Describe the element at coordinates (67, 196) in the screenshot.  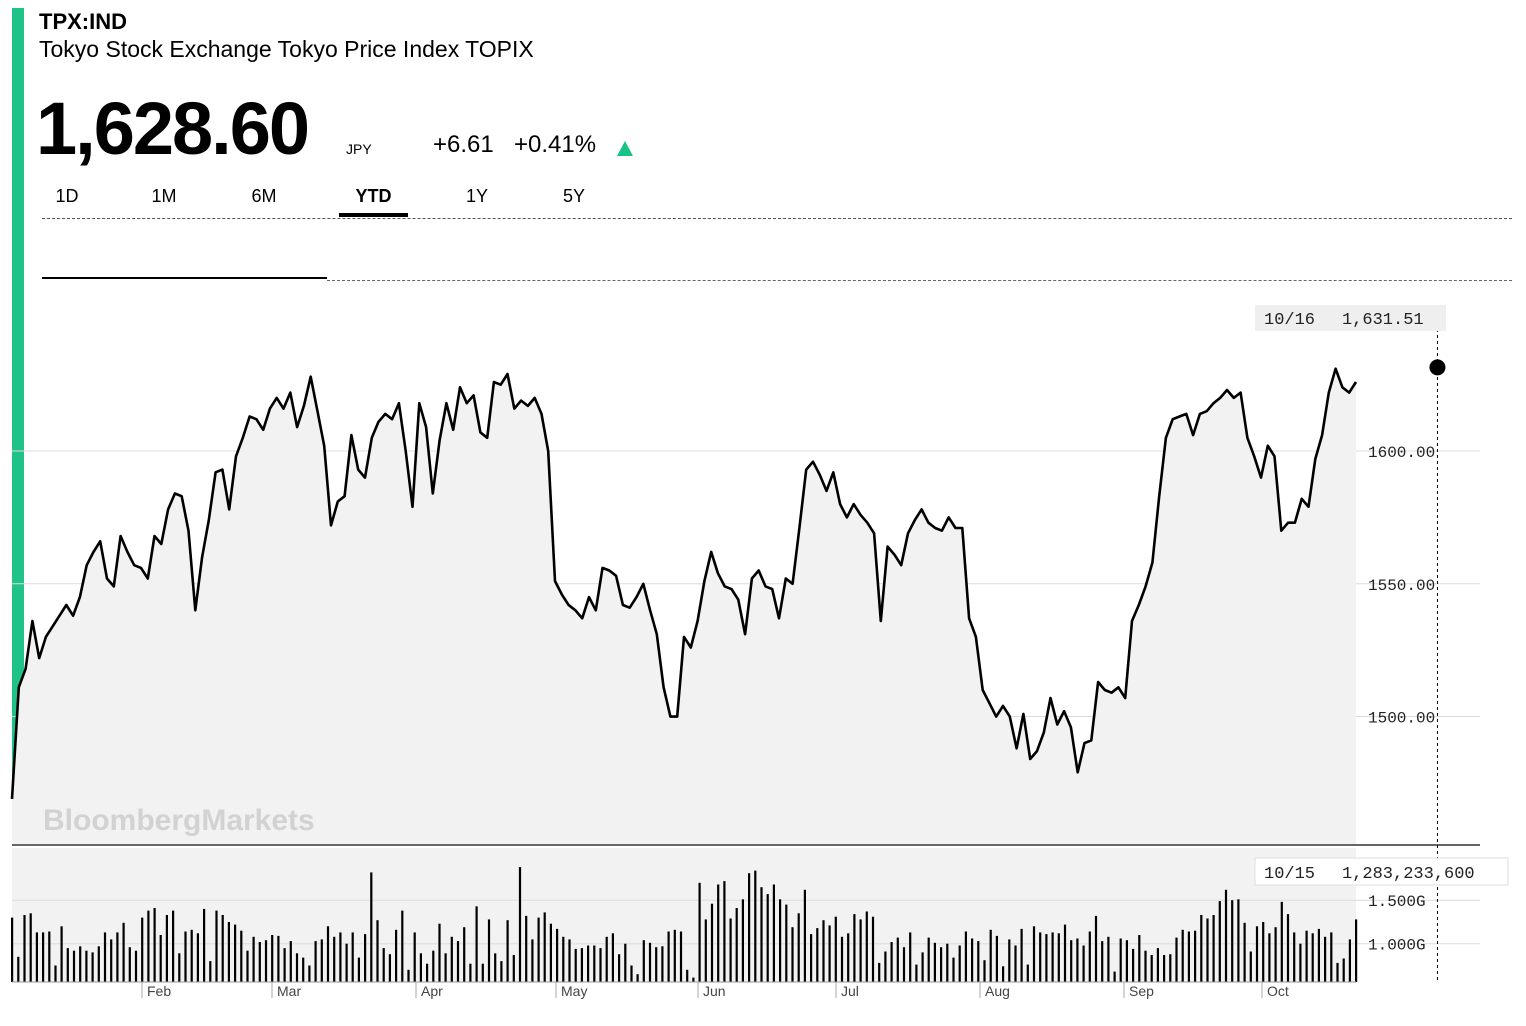
I see `tab-1d: 1D` at that location.